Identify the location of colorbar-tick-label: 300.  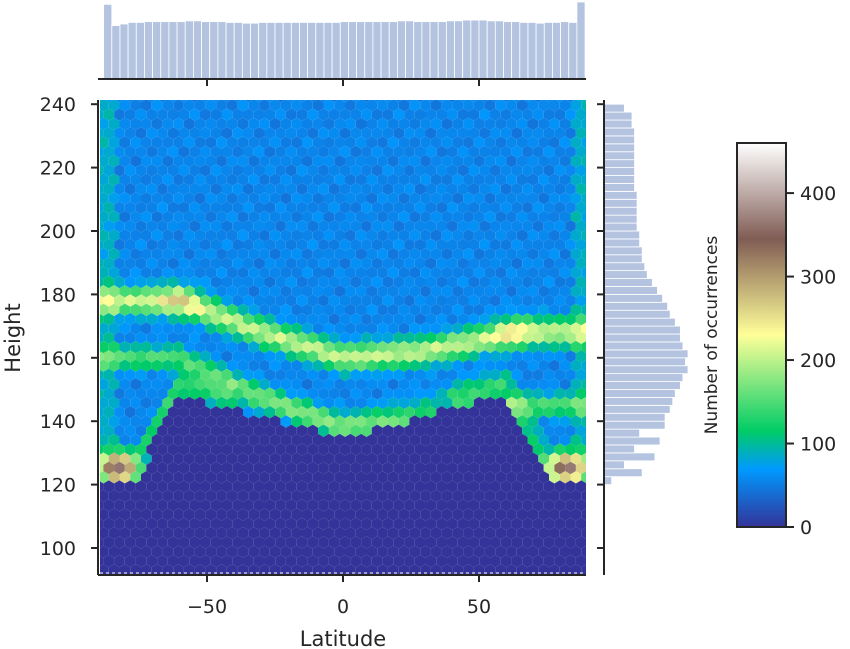
(818, 278).